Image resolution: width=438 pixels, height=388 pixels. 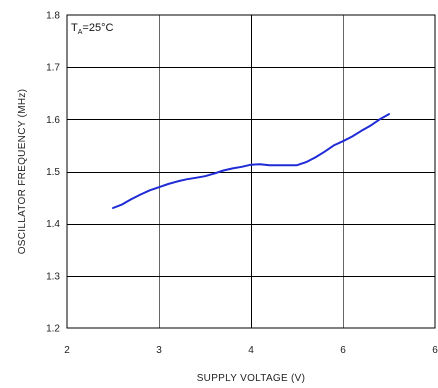 What do you see at coordinates (53, 68) in the screenshot?
I see `y-tick-label: 1.7` at bounding box center [53, 68].